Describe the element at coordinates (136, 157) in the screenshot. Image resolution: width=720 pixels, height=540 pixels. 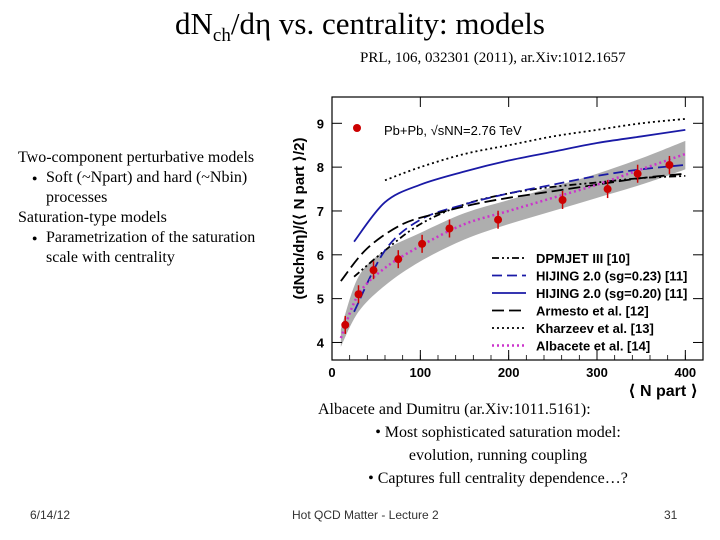
I see `bullet-two-component: Two-component perturbative models` at that location.